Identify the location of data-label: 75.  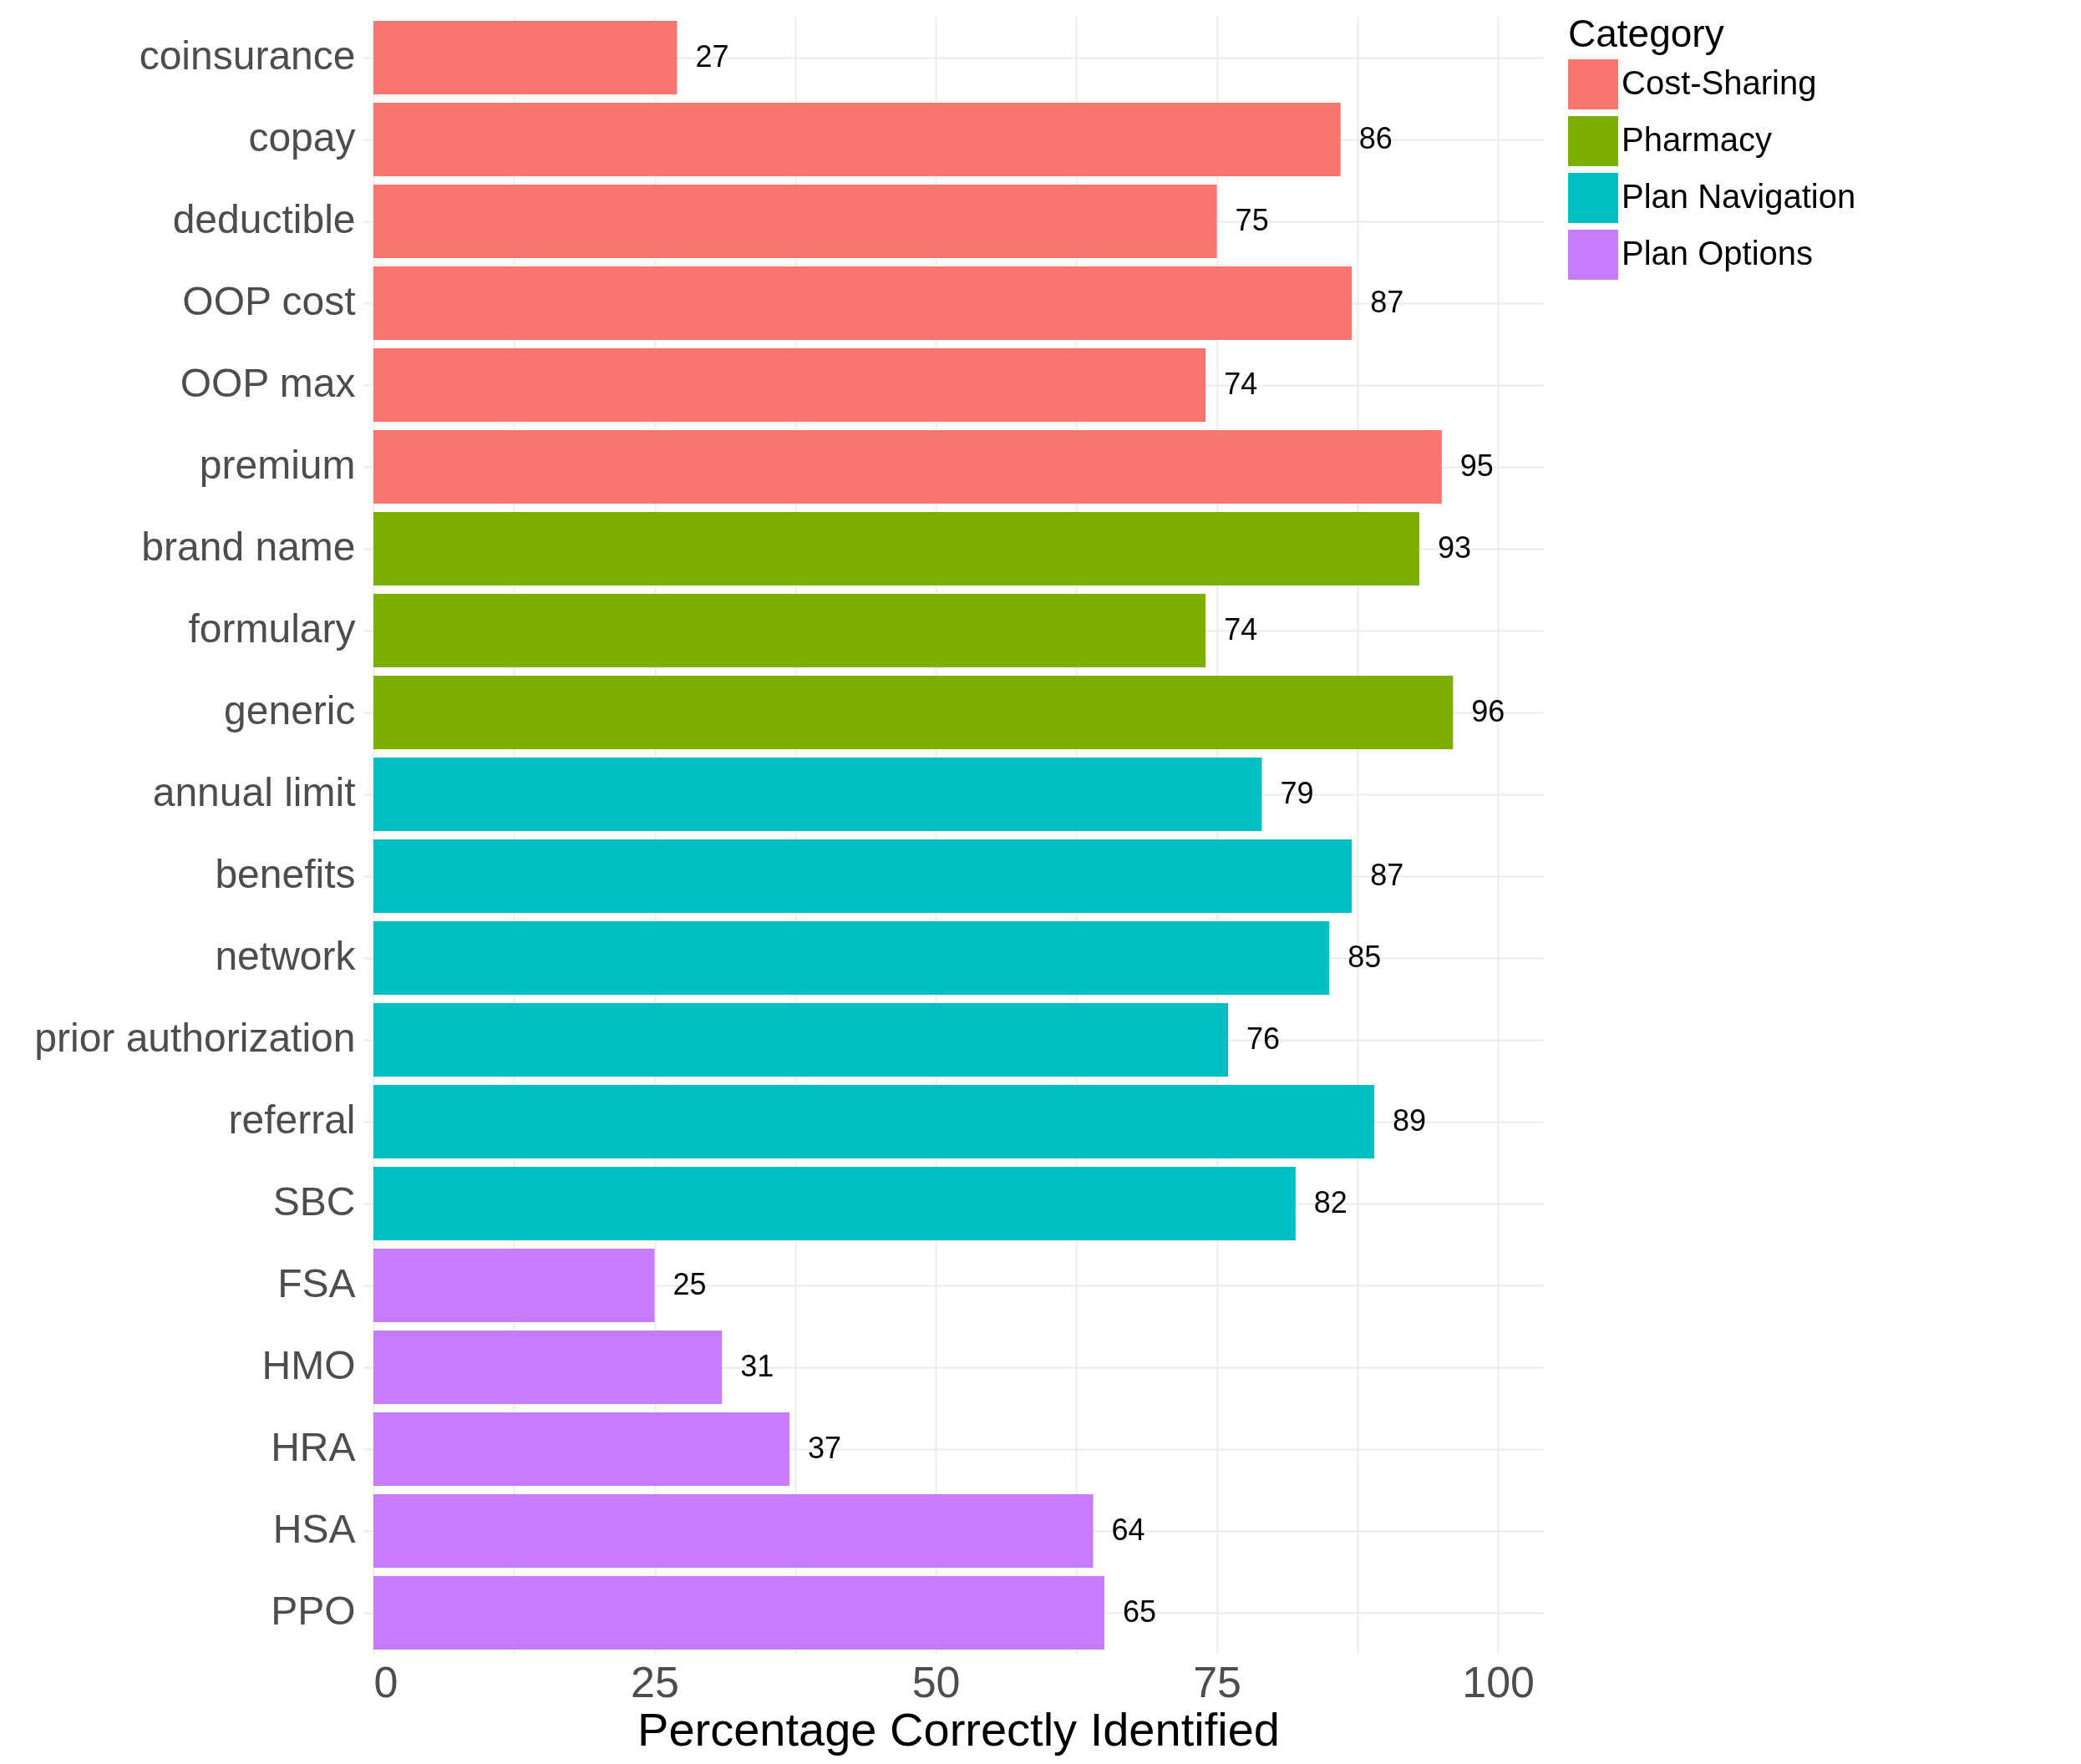
(1252, 220).